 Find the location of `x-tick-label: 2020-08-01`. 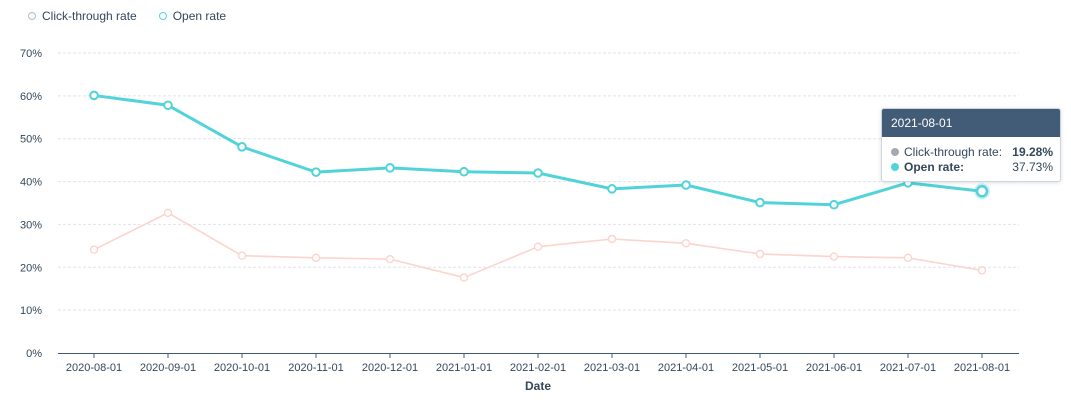

x-tick-label: 2020-08-01 is located at coordinates (94, 368).